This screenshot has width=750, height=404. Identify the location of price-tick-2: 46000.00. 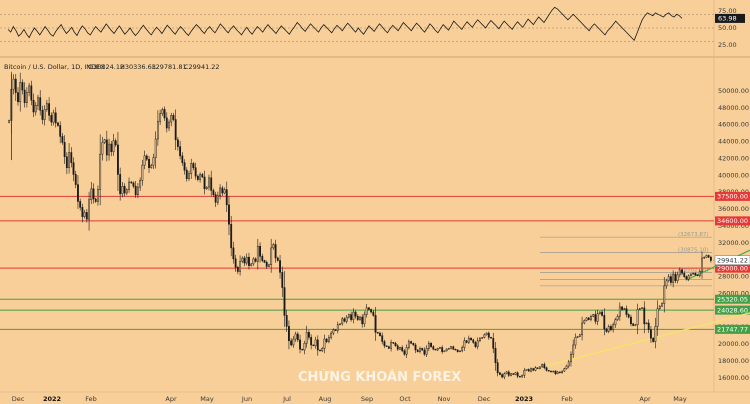
(733, 125).